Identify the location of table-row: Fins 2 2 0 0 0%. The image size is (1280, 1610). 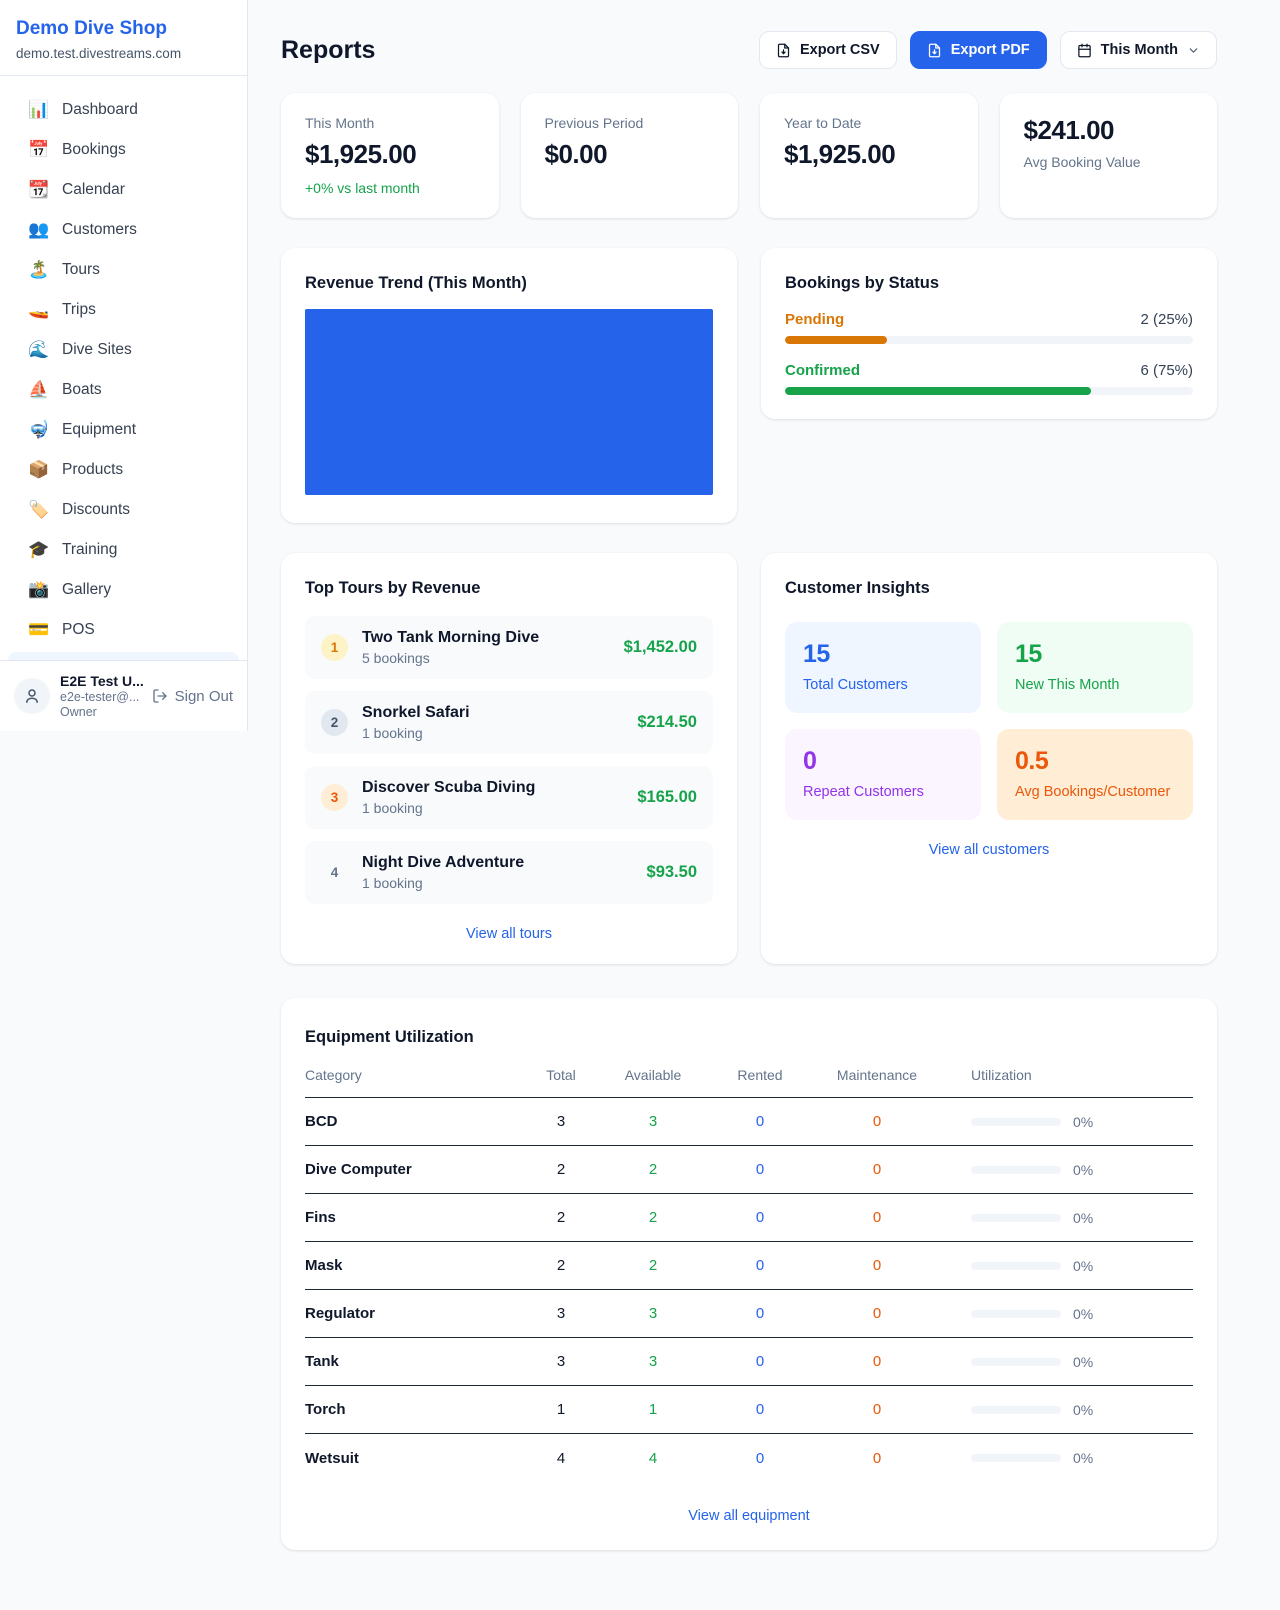
(749, 1218).